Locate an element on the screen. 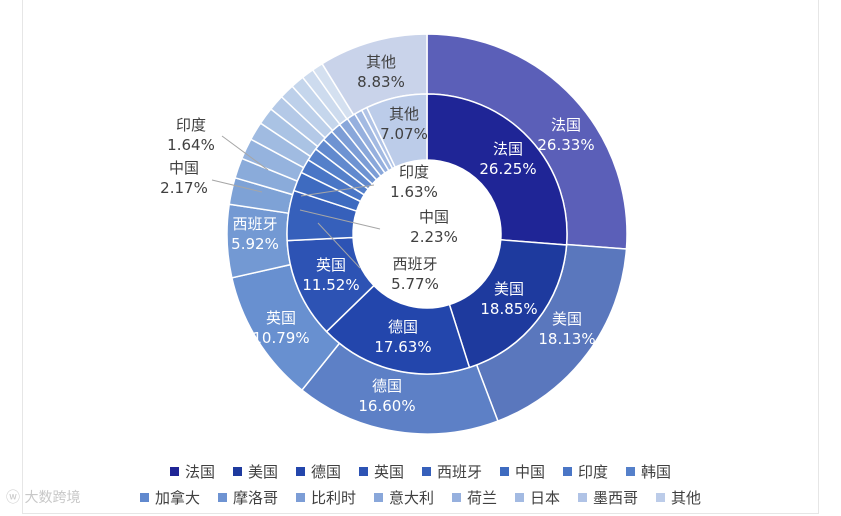  inner-label-name-7: 其他 is located at coordinates (404, 114).